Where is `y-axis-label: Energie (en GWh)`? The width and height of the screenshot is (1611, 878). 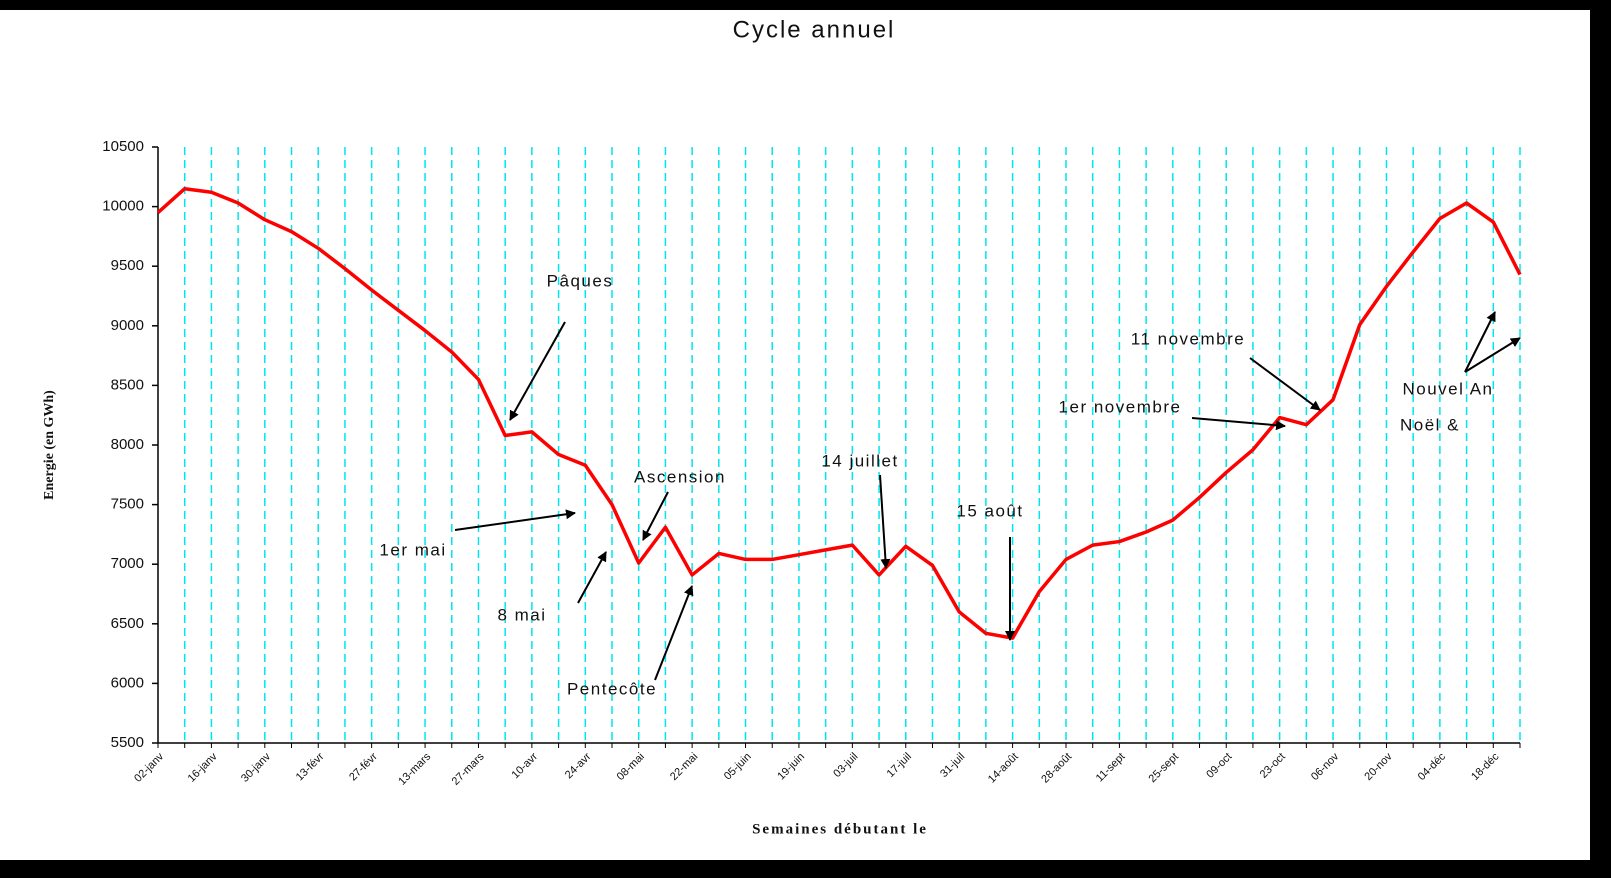 y-axis-label: Energie (en GWh) is located at coordinates (49, 445).